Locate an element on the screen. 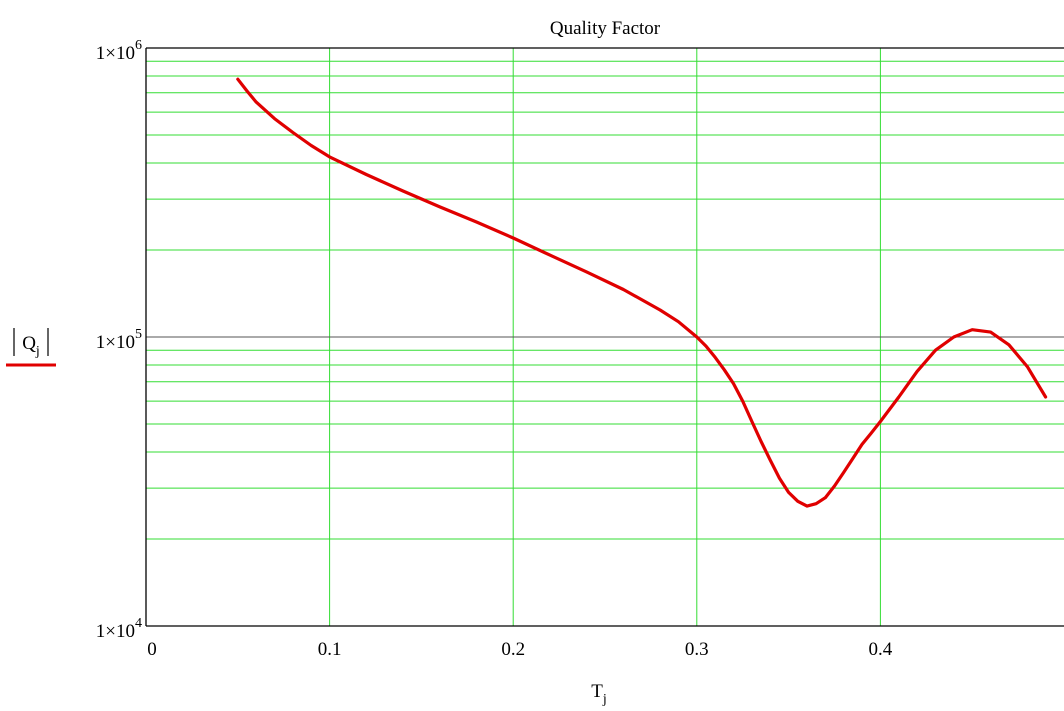 Image resolution: width=1064 pixels, height=711 pixels. x-tick-label: 0.3 is located at coordinates (697, 649).